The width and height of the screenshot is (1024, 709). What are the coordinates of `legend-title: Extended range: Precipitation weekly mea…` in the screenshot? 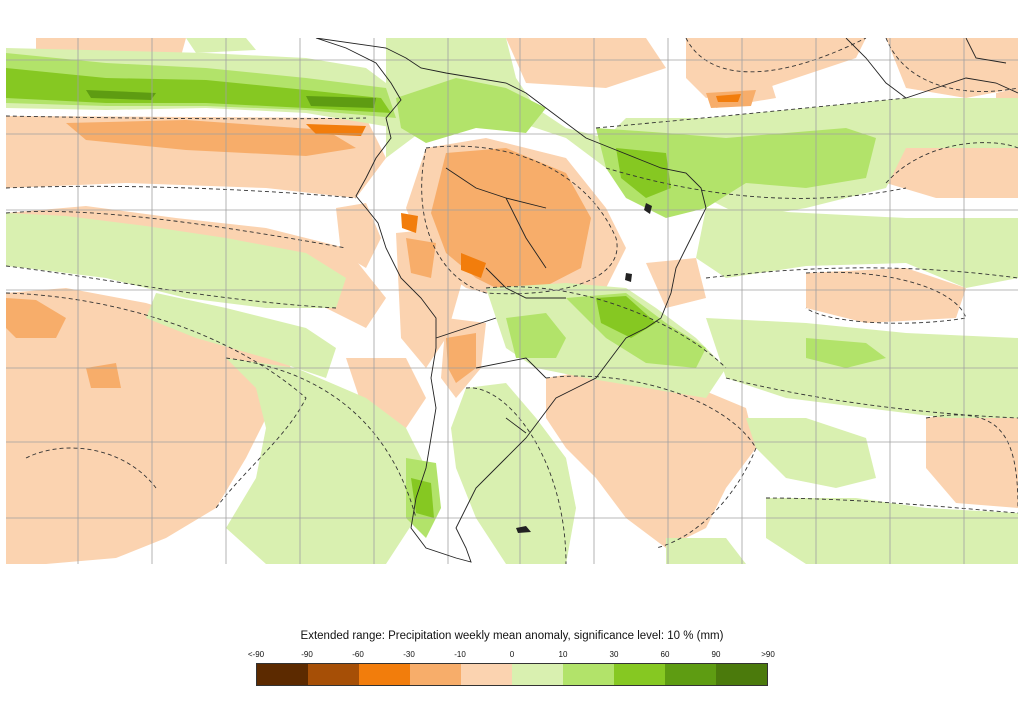 It's located at (512, 636).